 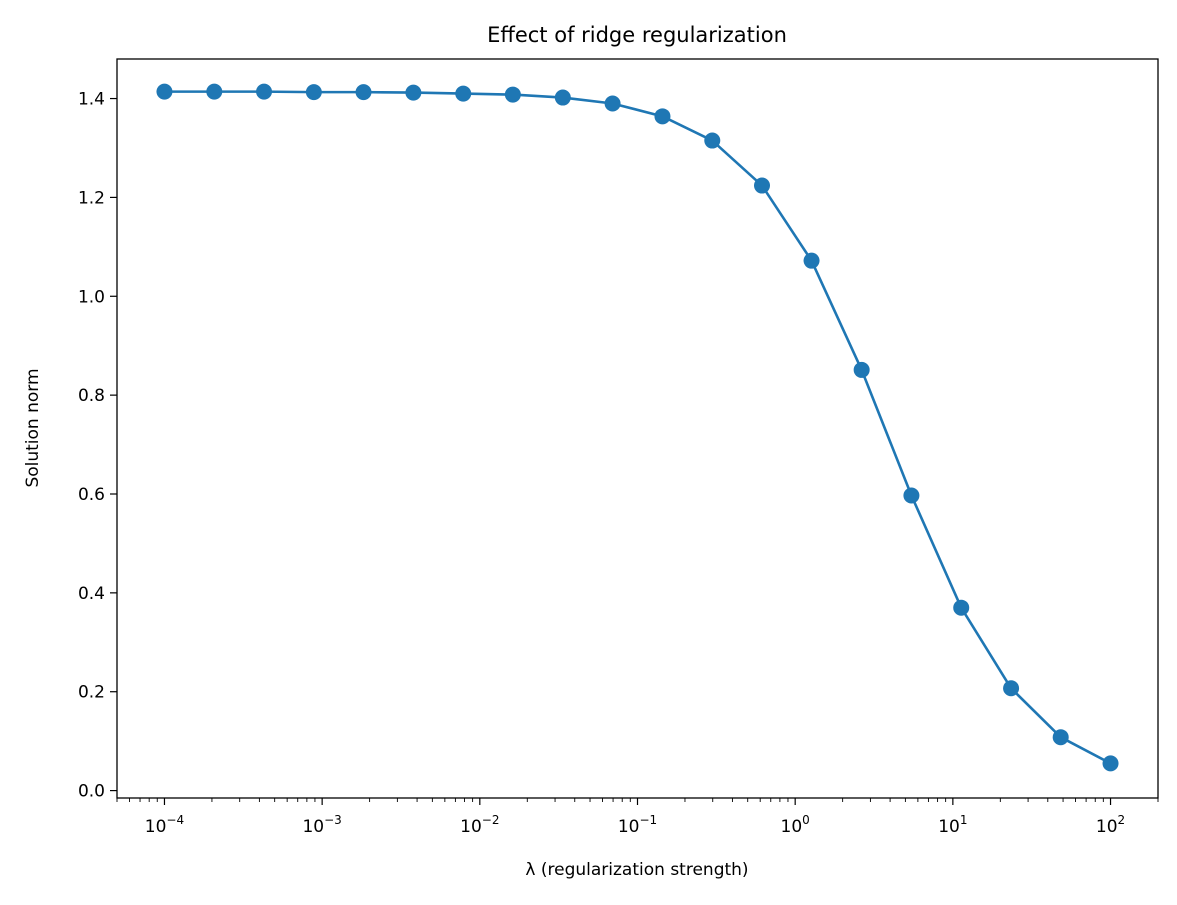 I want to click on x-tick-label: 10¹, so click(x=952, y=825).